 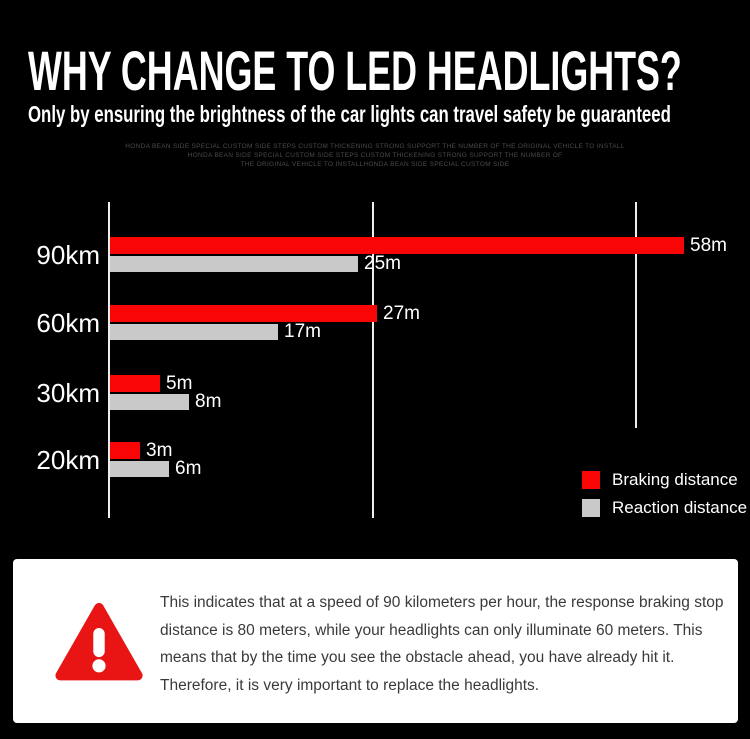 What do you see at coordinates (109, 360) in the screenshot?
I see `grid-line-axis` at bounding box center [109, 360].